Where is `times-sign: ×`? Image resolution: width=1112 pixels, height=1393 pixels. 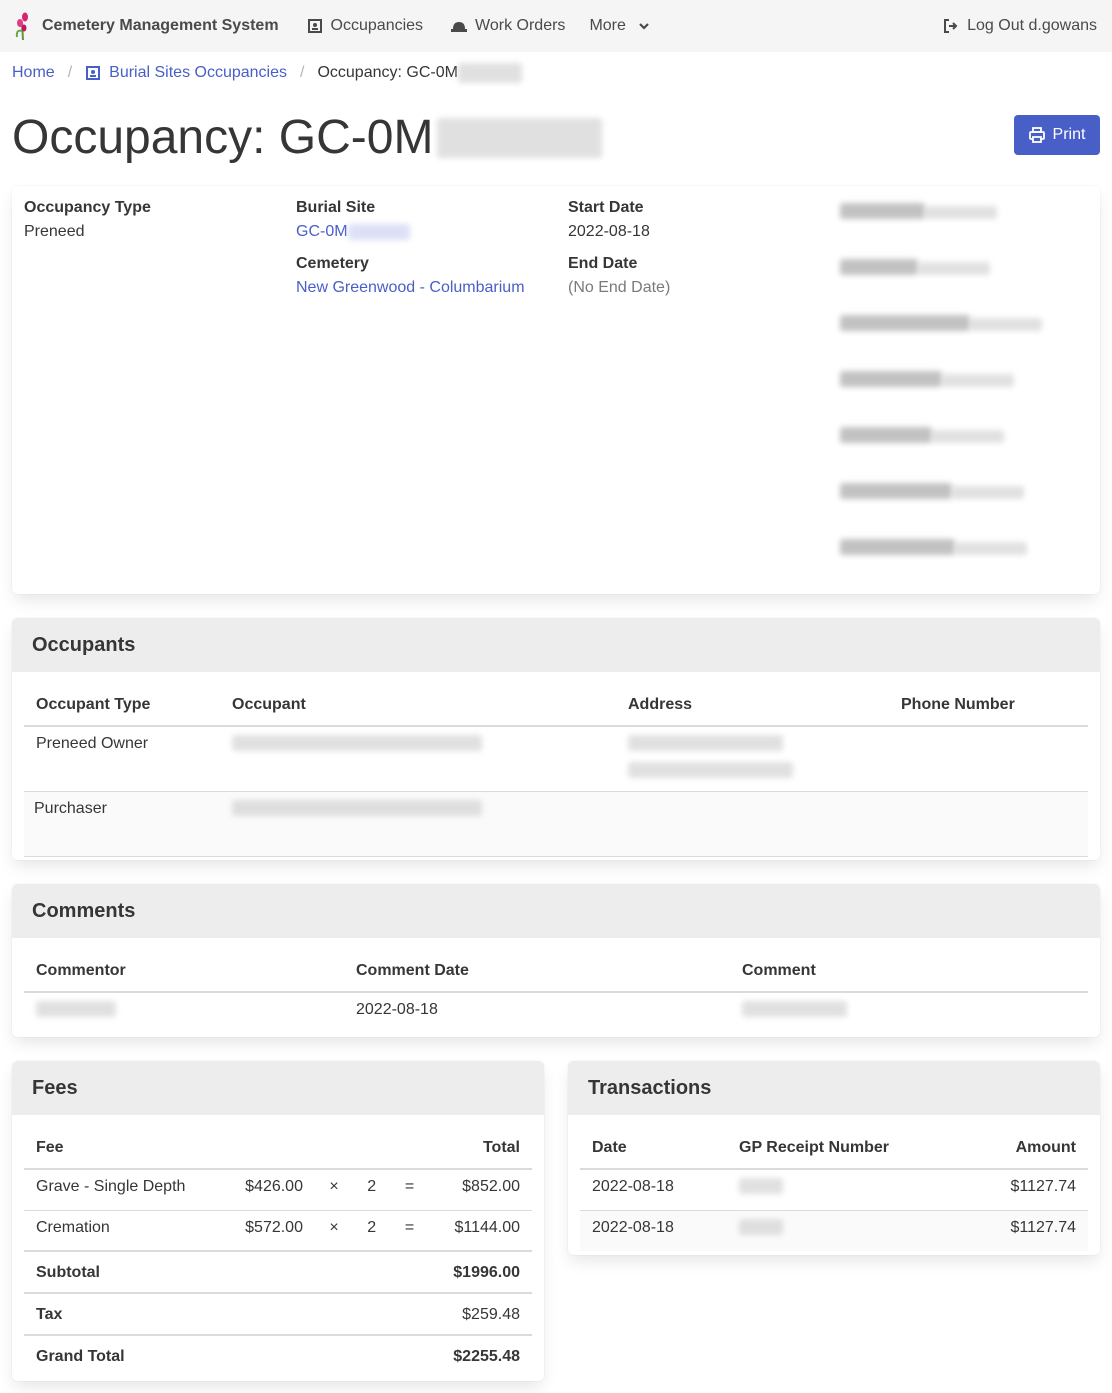 times-sign: × is located at coordinates (333, 1190).